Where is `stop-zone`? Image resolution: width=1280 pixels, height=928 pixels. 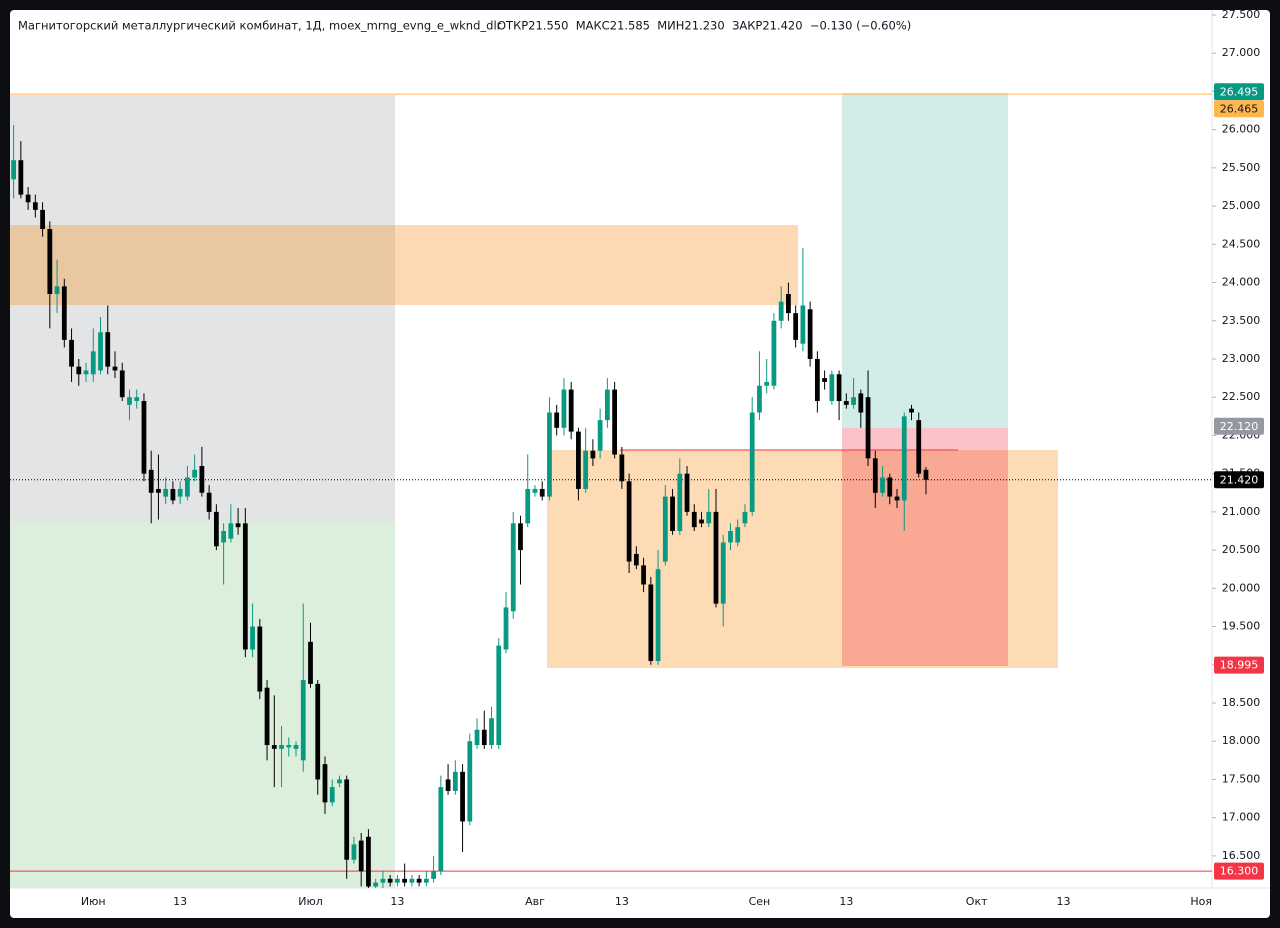 stop-zone is located at coordinates (925, 547).